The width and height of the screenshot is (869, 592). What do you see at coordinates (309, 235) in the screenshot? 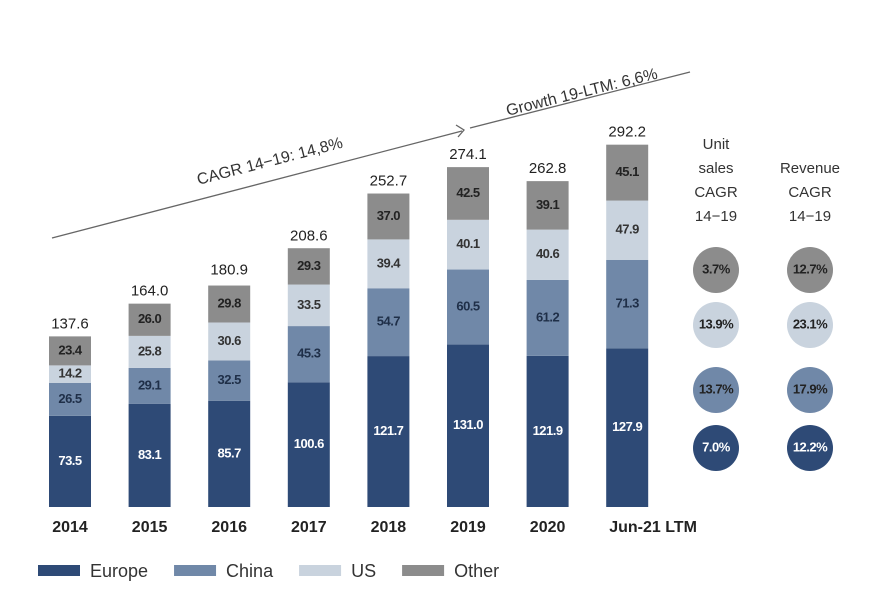
I see `total-label: 208.6` at bounding box center [309, 235].